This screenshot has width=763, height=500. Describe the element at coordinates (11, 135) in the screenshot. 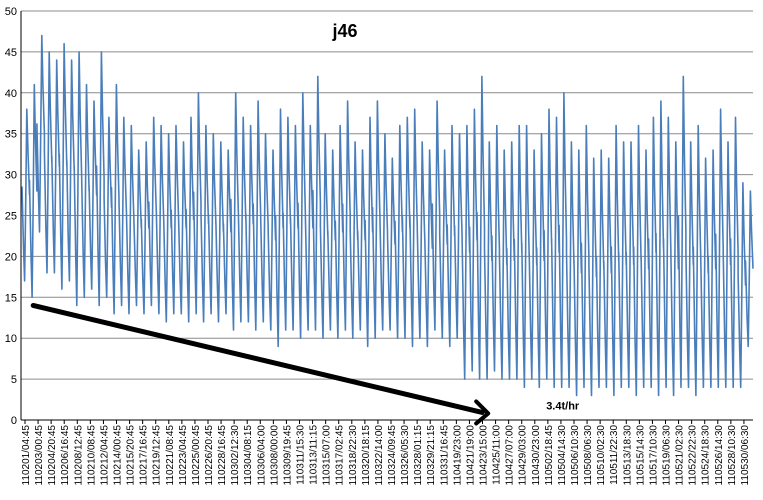

I see `y-tick-label: 35` at that location.